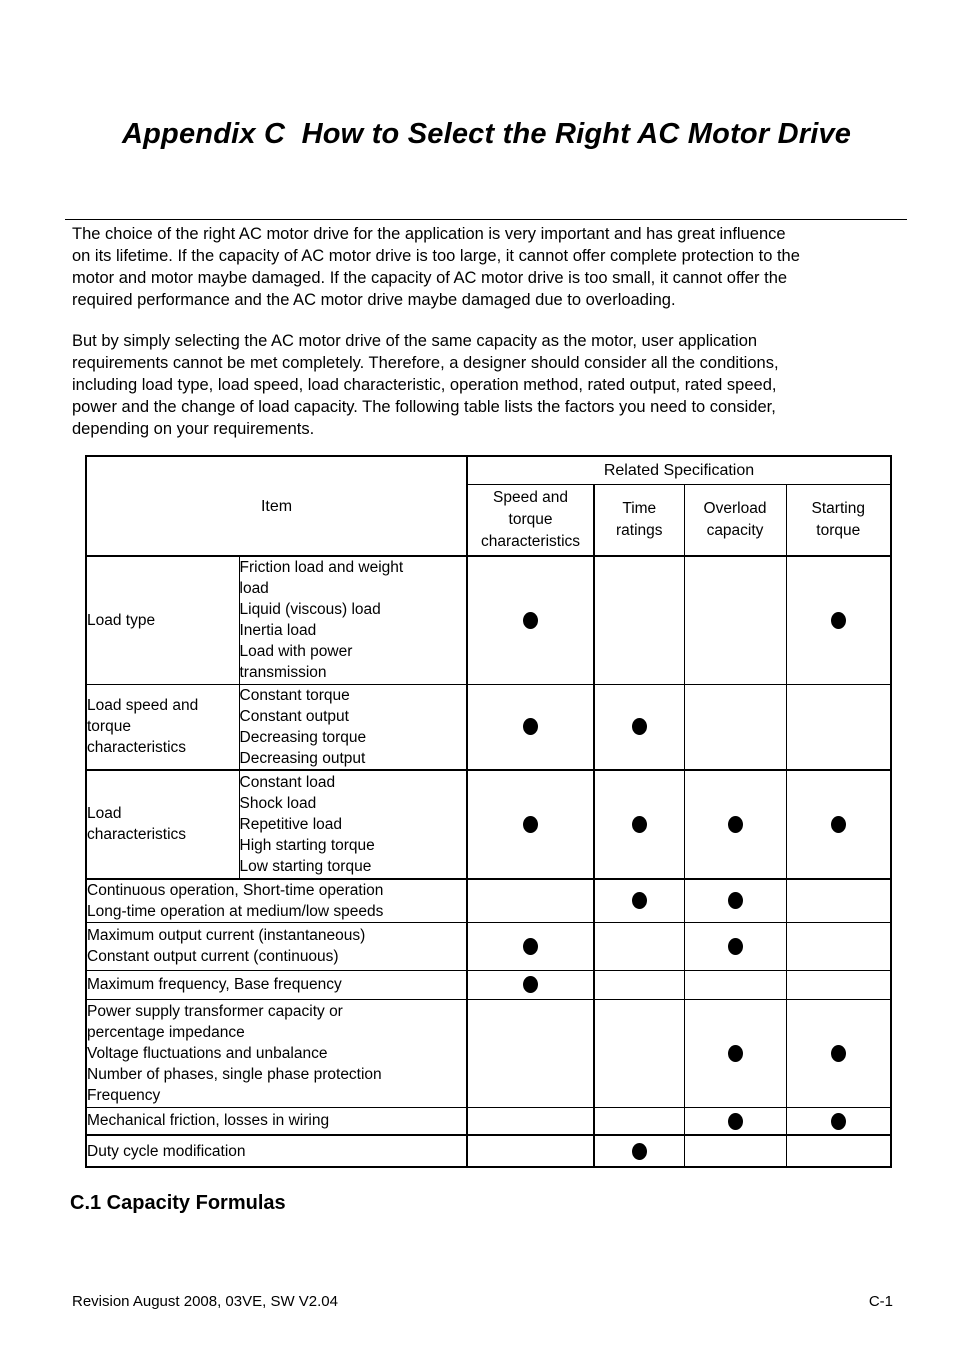 This screenshot has height=1357, width=954. What do you see at coordinates (276, 1151) in the screenshot?
I see `item-cell: Duty cycle modification` at bounding box center [276, 1151].